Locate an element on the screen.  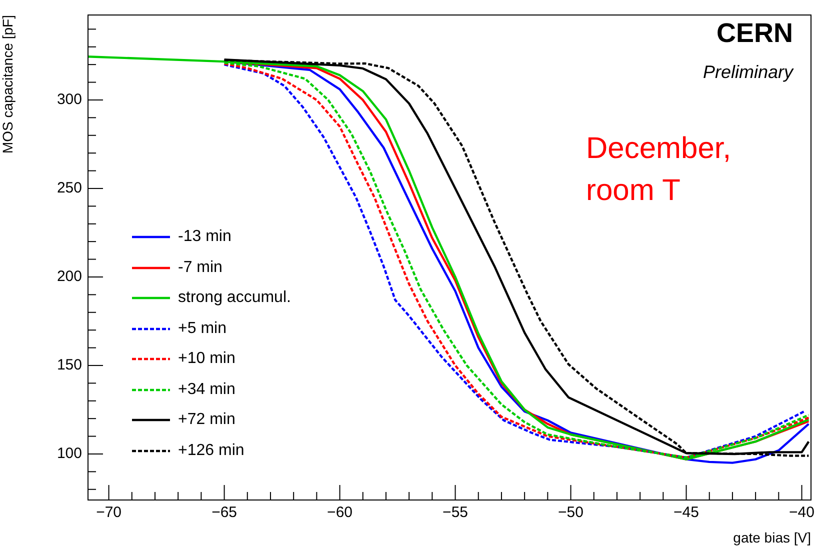
x-tick-label: −65 is located at coordinates (225, 513).